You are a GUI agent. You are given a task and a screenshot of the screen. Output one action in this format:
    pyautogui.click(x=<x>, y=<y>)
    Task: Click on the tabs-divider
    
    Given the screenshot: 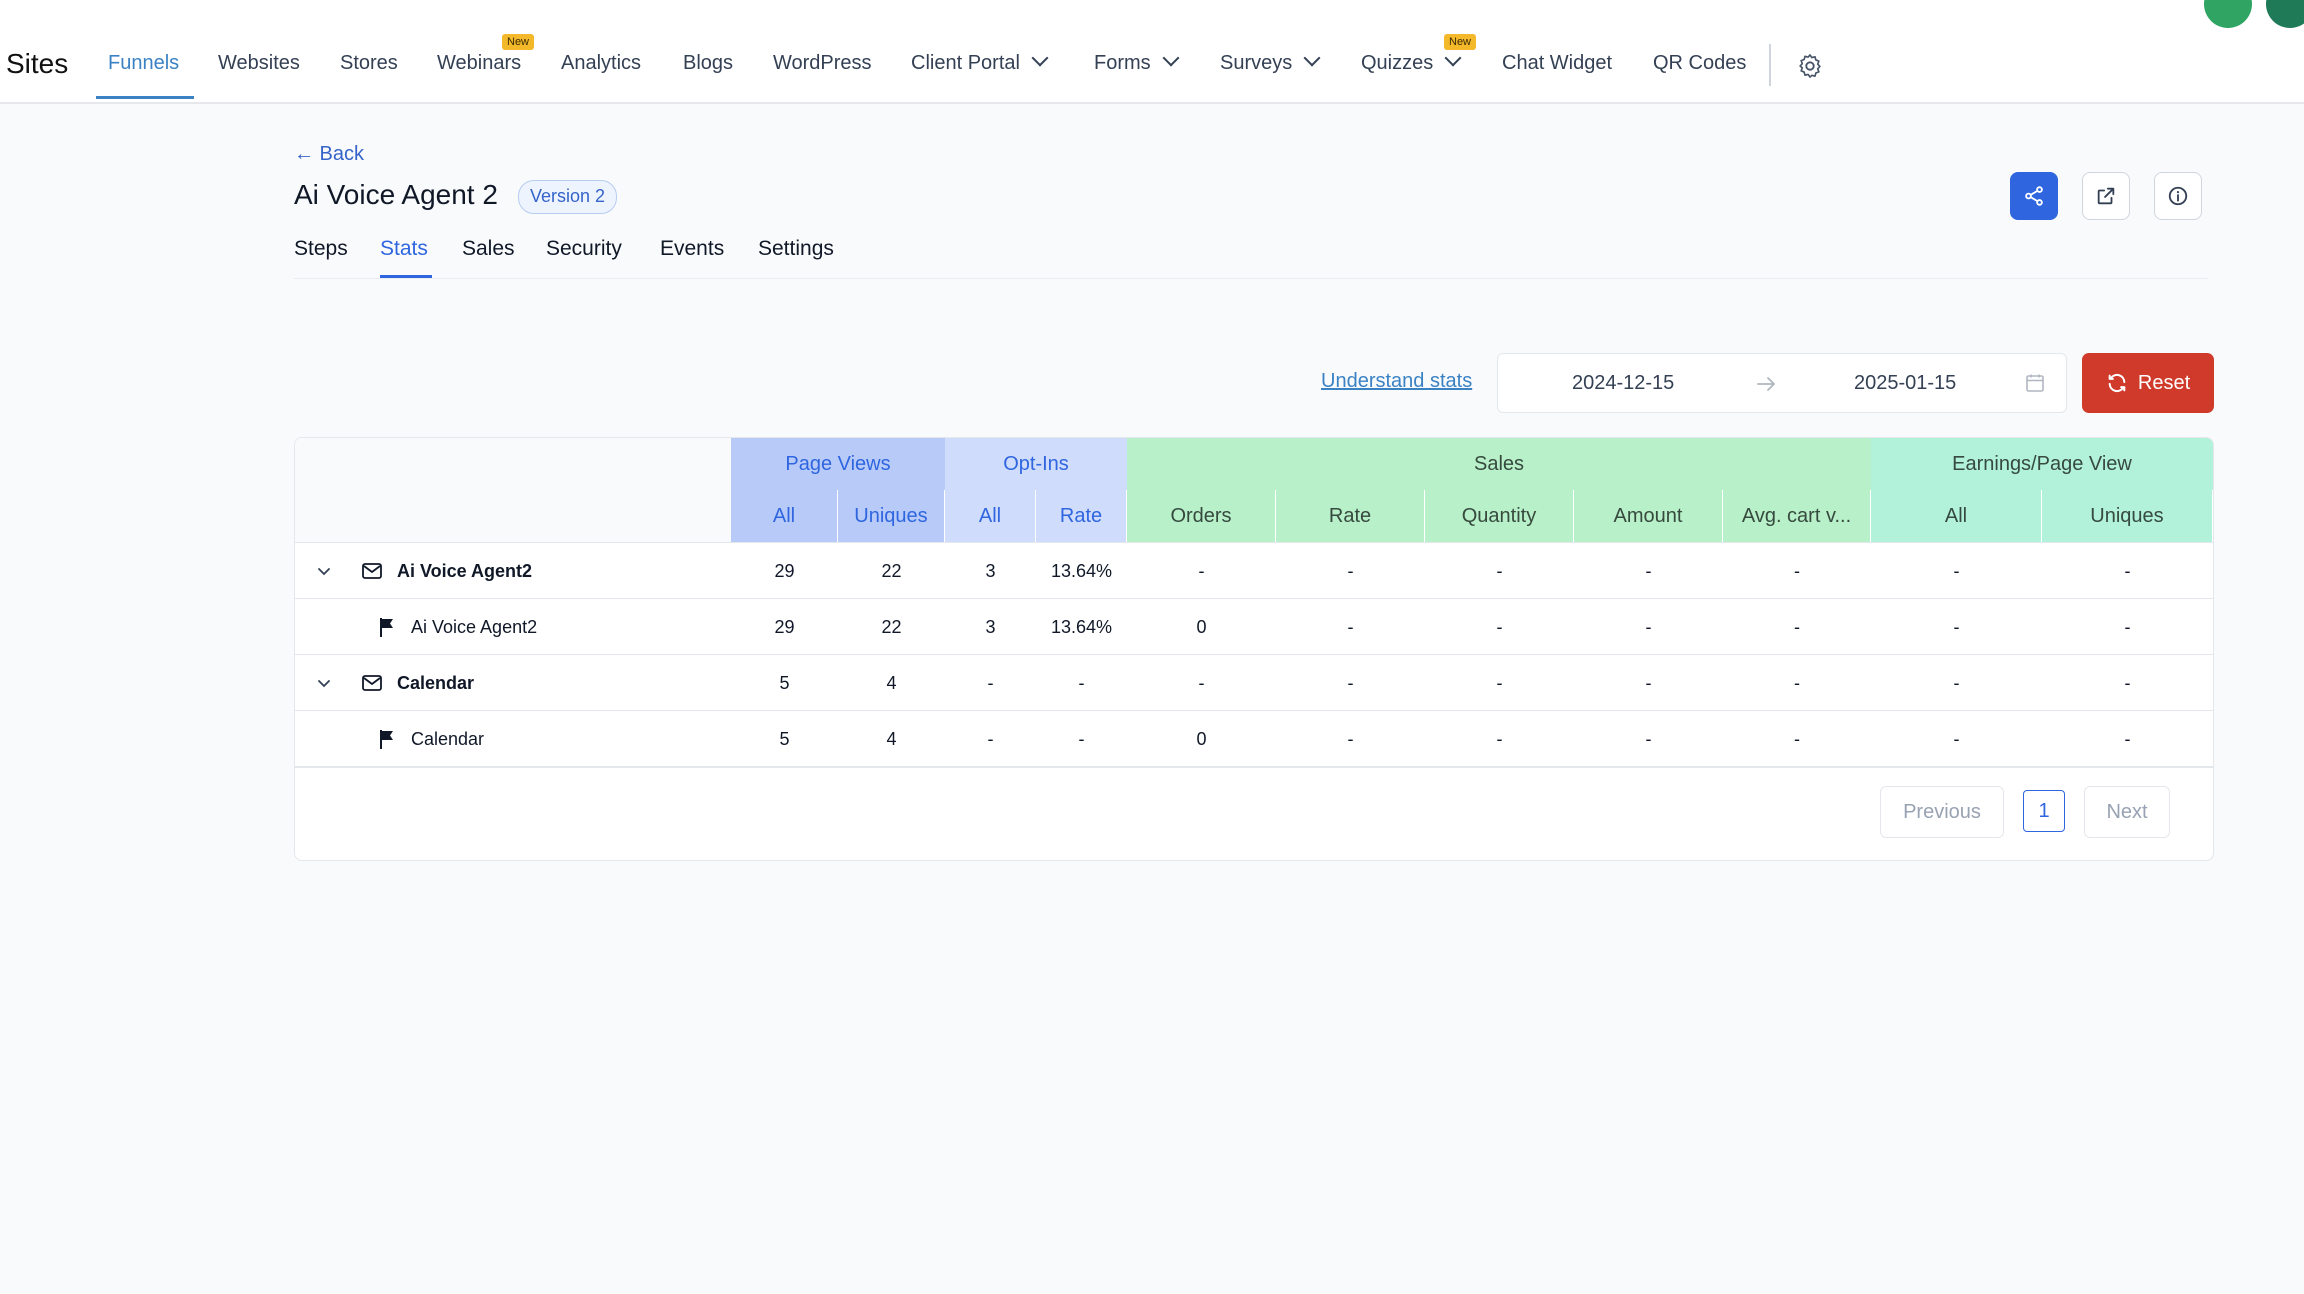 What is the action you would take?
    pyautogui.click(x=1251, y=278)
    